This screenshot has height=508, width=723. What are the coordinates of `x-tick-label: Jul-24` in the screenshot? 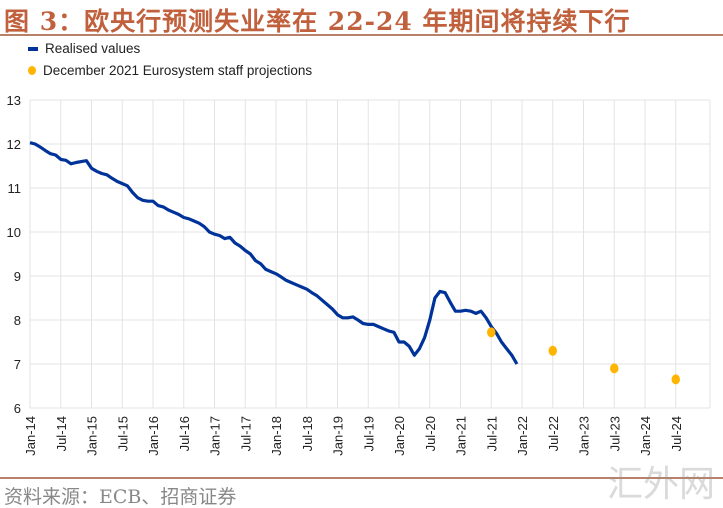 It's located at (676, 433).